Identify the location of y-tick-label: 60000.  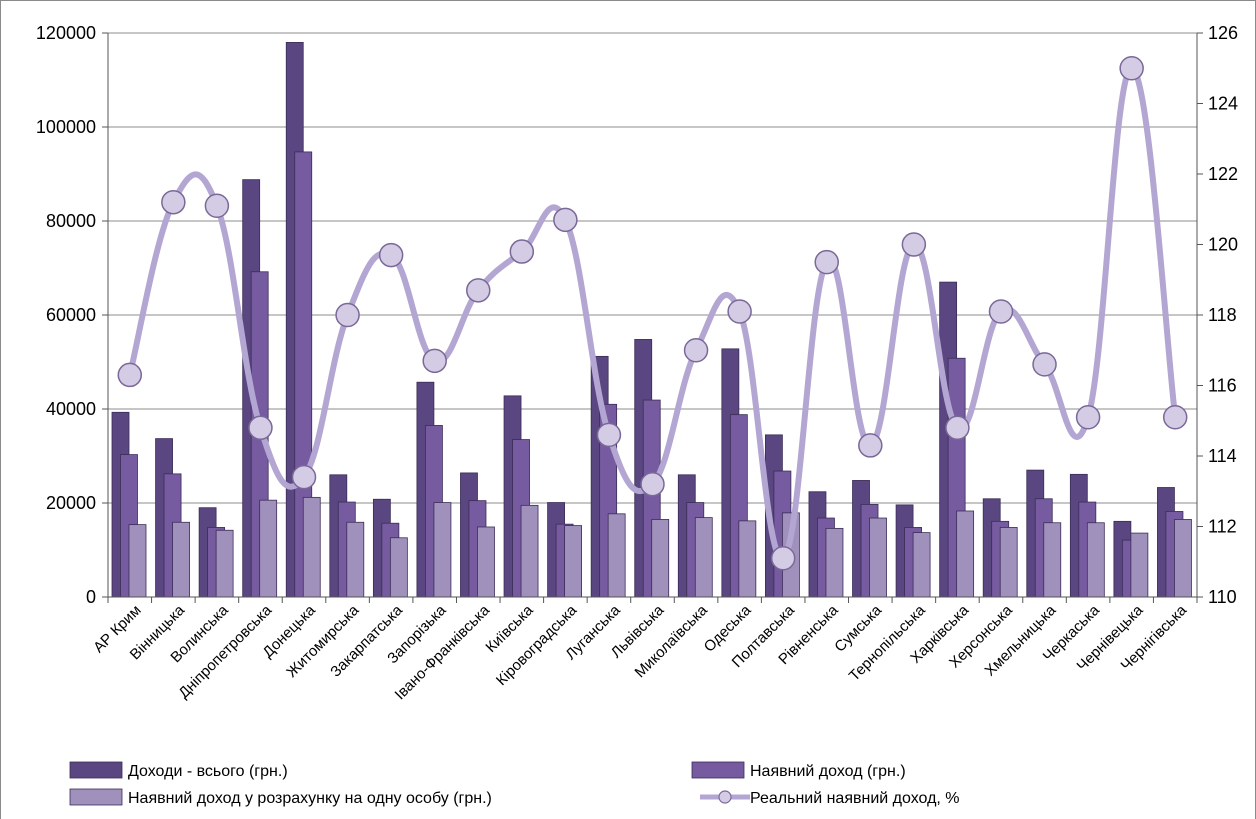
(71, 315).